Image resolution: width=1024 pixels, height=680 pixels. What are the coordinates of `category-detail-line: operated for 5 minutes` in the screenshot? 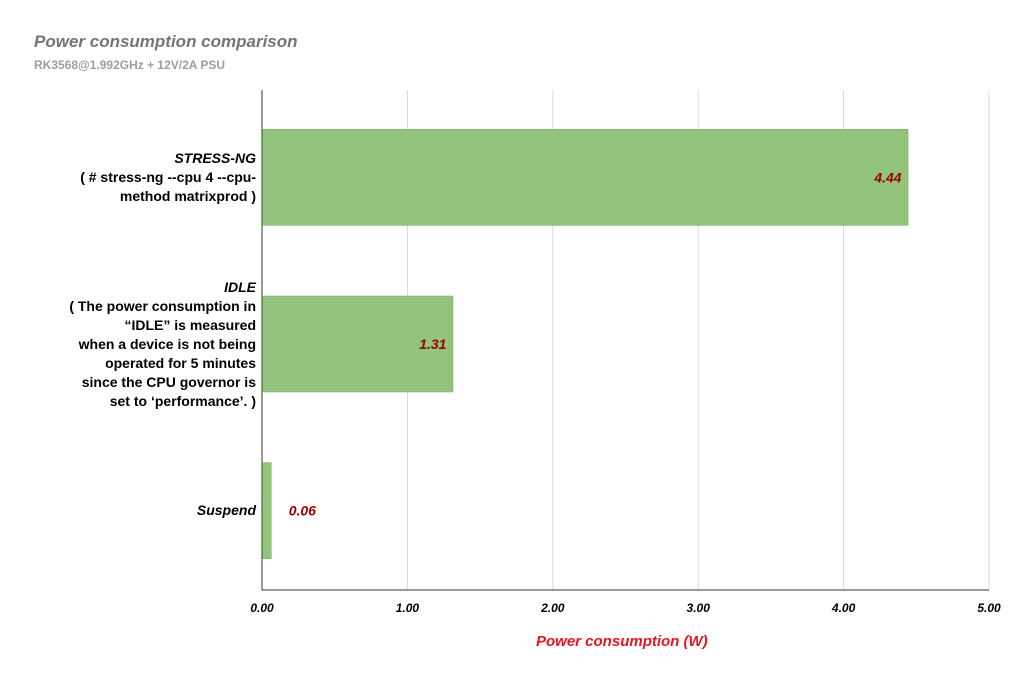 It's located at (180, 362).